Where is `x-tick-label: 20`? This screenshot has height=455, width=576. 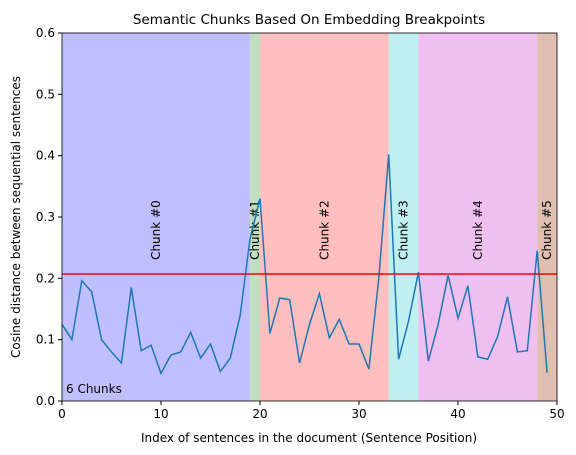 x-tick-label: 20 is located at coordinates (259, 414).